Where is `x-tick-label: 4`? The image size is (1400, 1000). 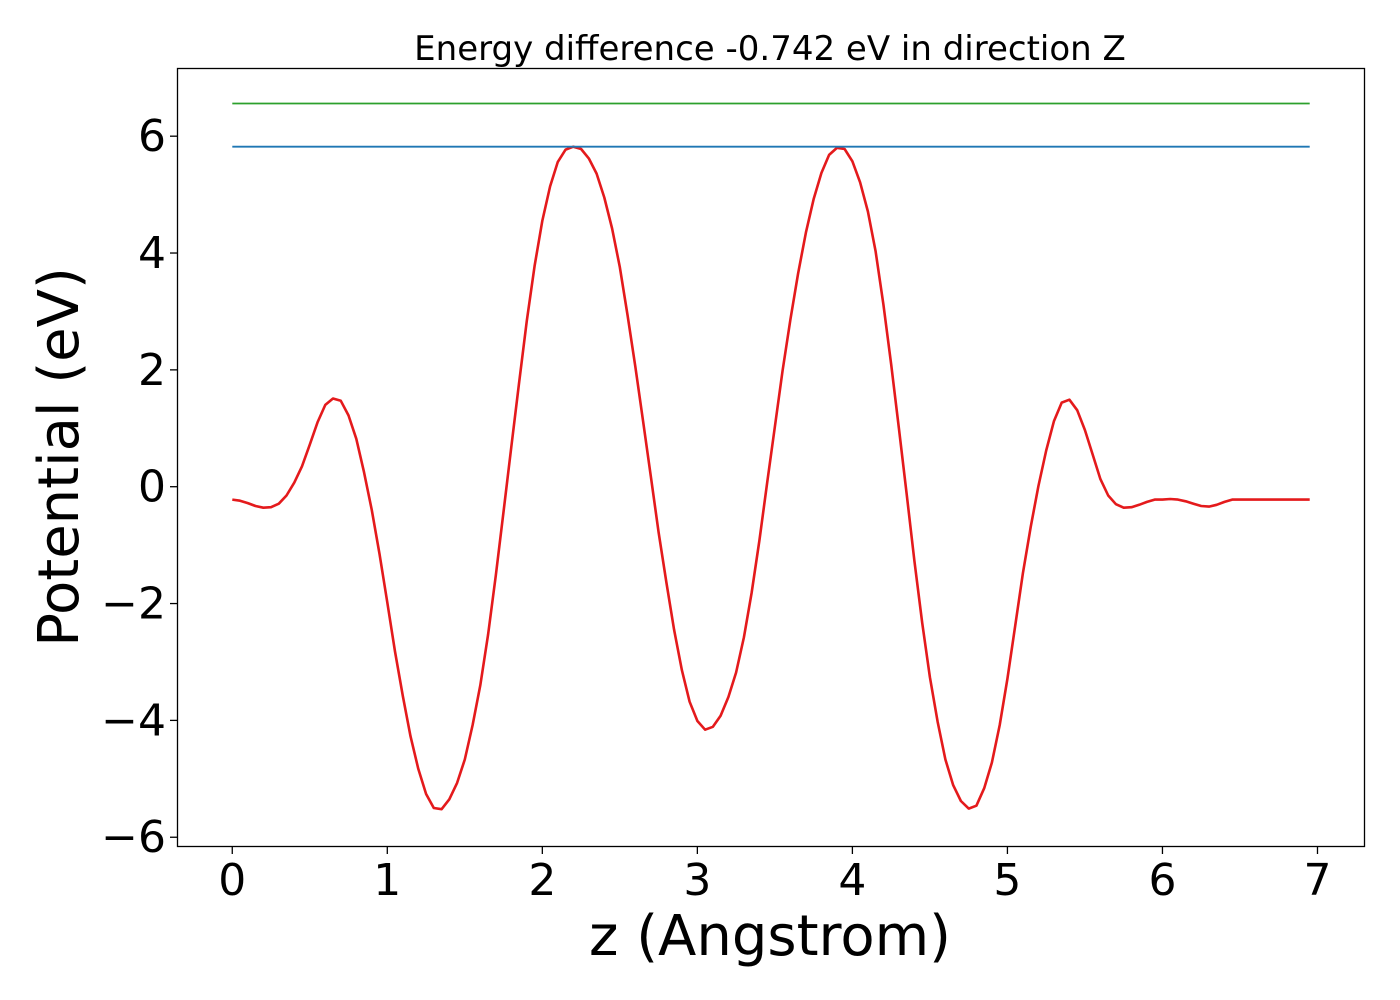 x-tick-label: 4 is located at coordinates (852, 880).